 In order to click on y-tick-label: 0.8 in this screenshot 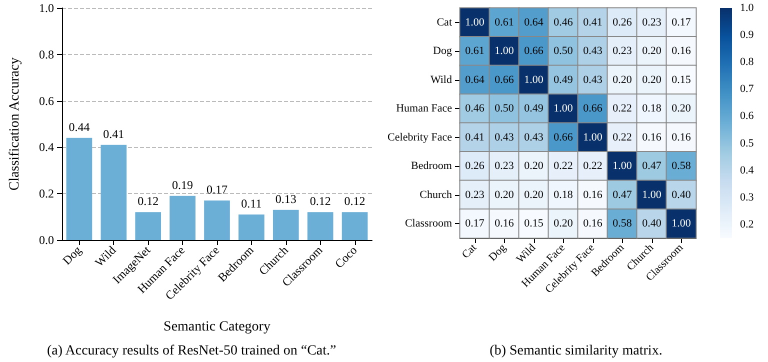, I will do `click(46, 54)`.